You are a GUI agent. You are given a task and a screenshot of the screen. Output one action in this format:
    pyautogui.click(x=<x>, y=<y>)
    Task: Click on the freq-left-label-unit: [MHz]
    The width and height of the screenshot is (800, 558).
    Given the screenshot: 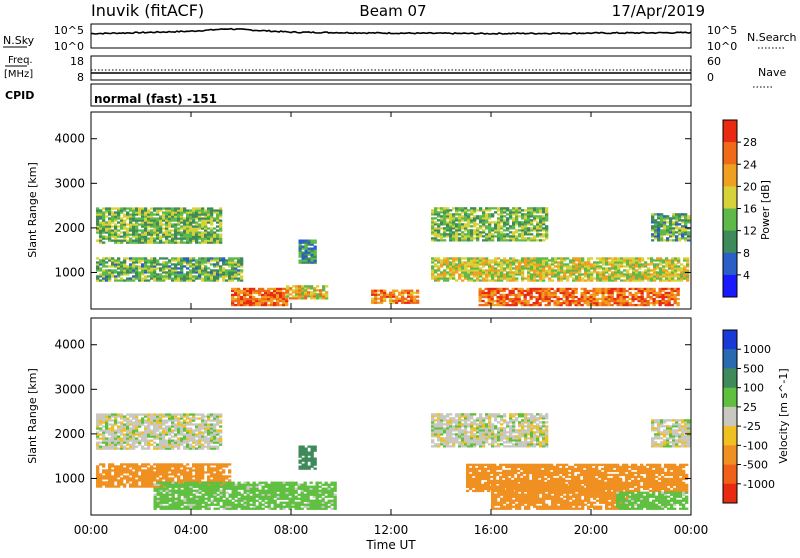 What is the action you would take?
    pyautogui.click(x=18, y=74)
    